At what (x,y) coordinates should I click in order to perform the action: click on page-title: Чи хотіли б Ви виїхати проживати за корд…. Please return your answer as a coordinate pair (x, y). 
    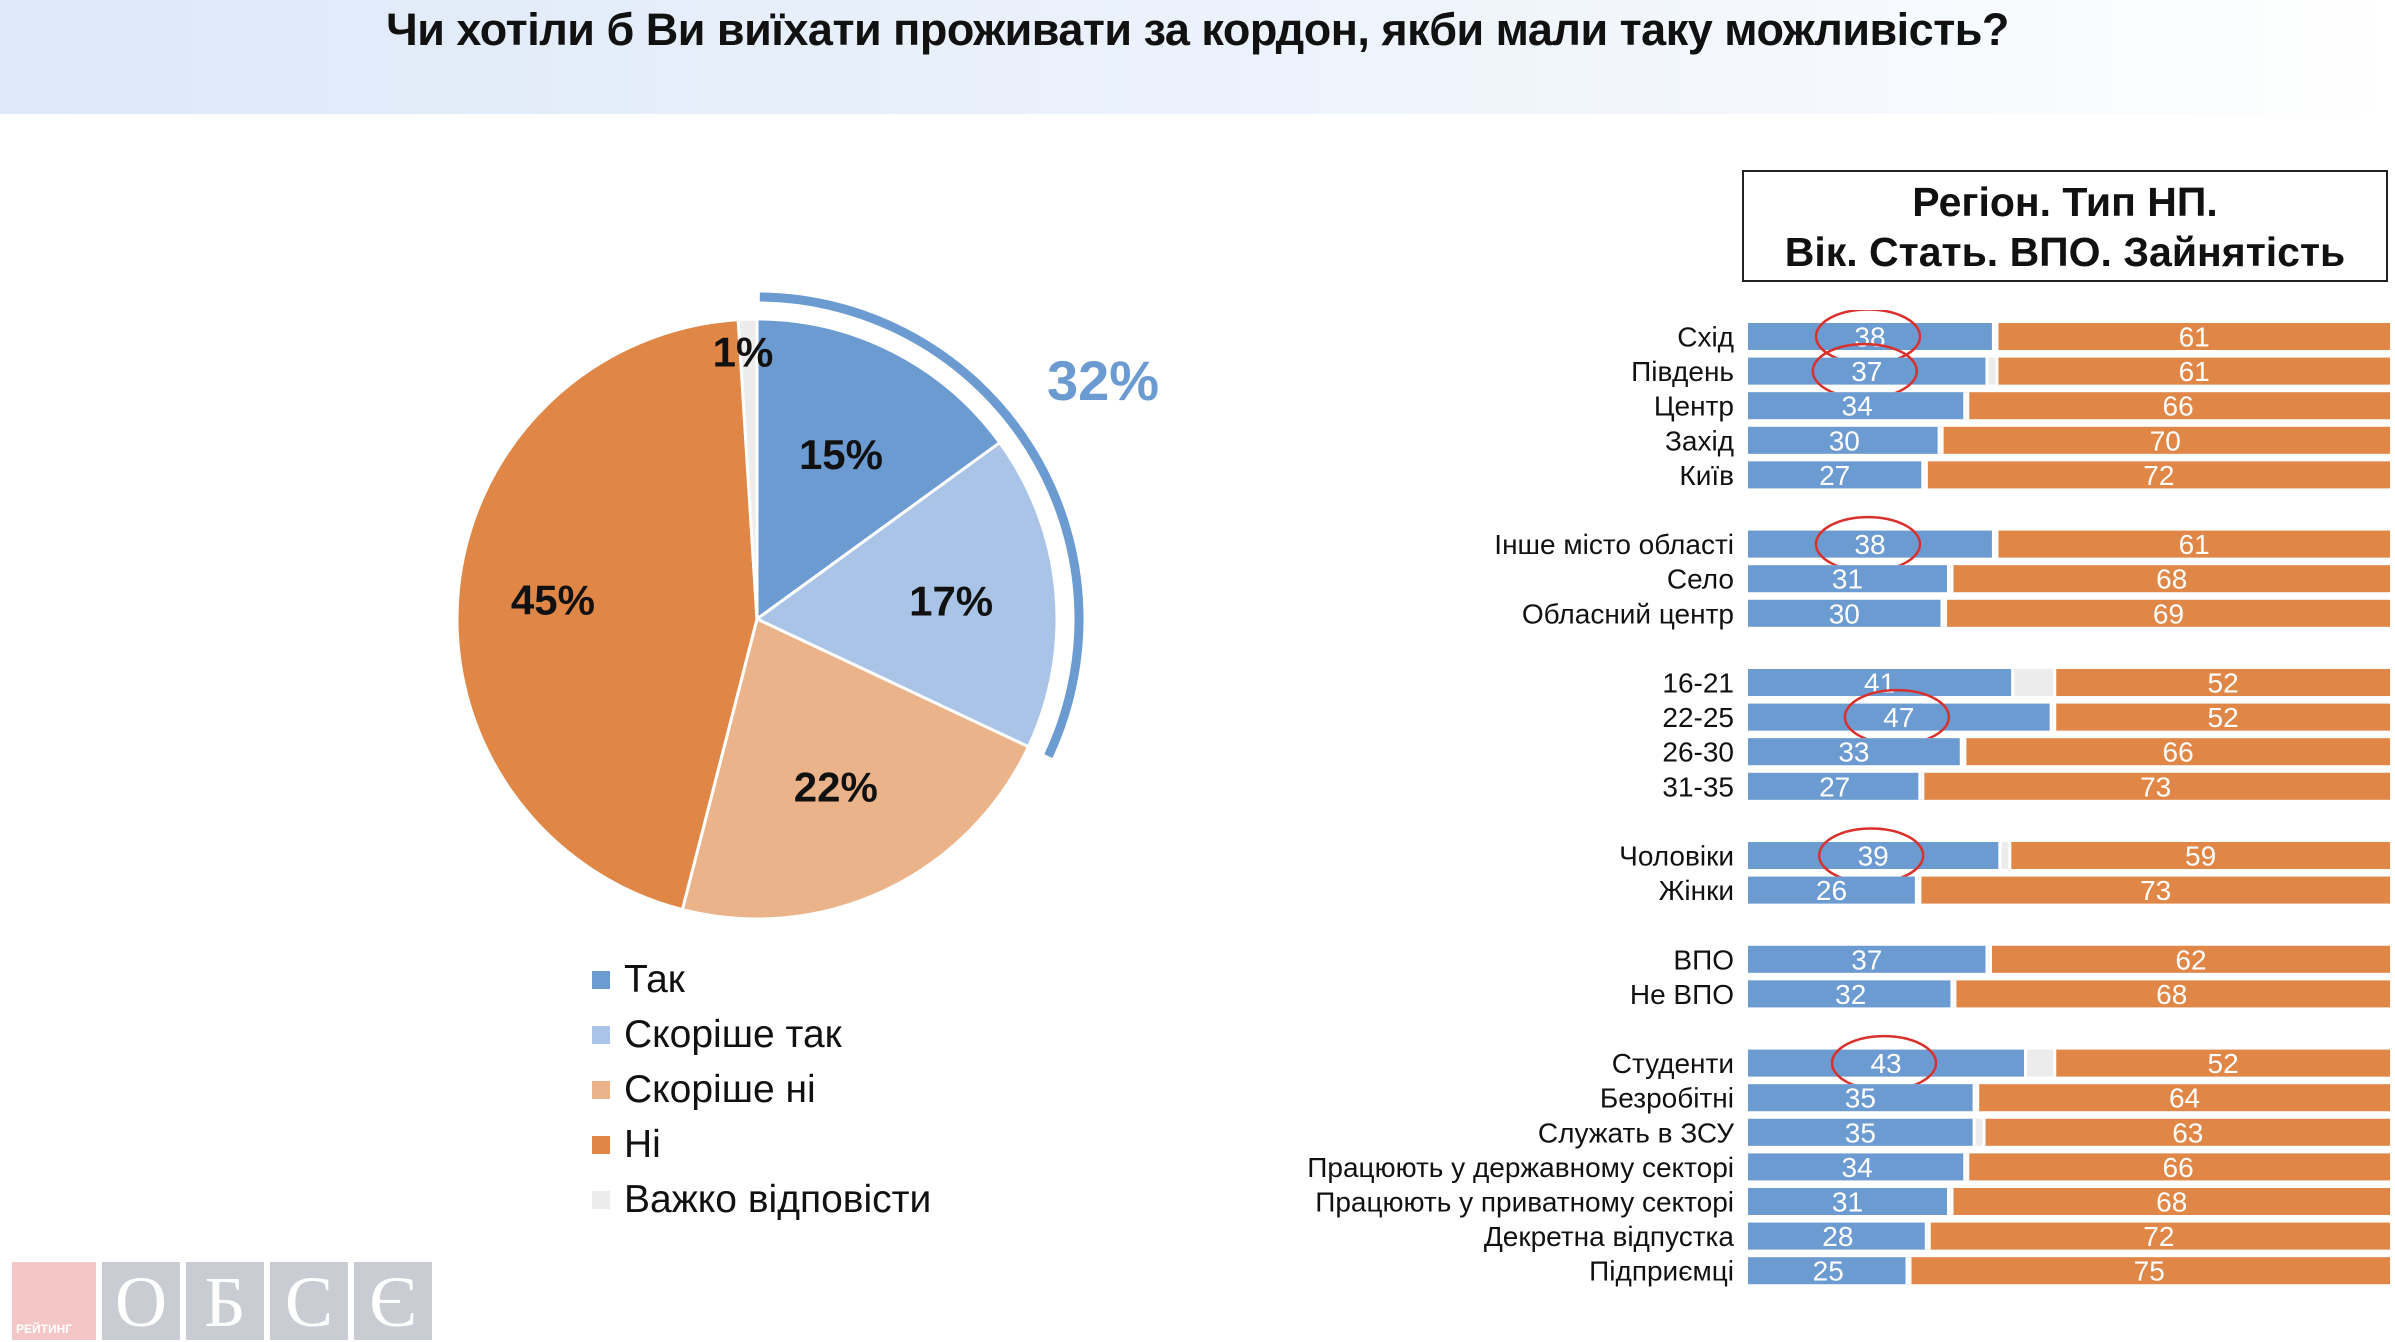
    Looking at the image, I should click on (1197, 29).